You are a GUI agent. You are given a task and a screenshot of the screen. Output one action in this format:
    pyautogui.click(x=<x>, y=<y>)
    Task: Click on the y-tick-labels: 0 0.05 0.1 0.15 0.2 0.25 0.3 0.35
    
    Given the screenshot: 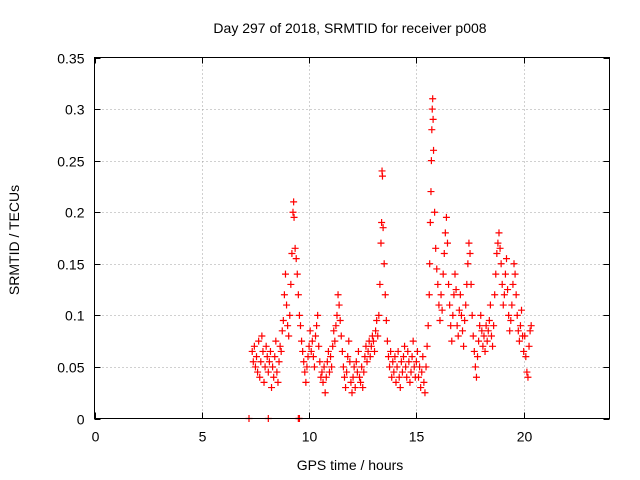 What is the action you would take?
    pyautogui.click(x=70, y=239)
    